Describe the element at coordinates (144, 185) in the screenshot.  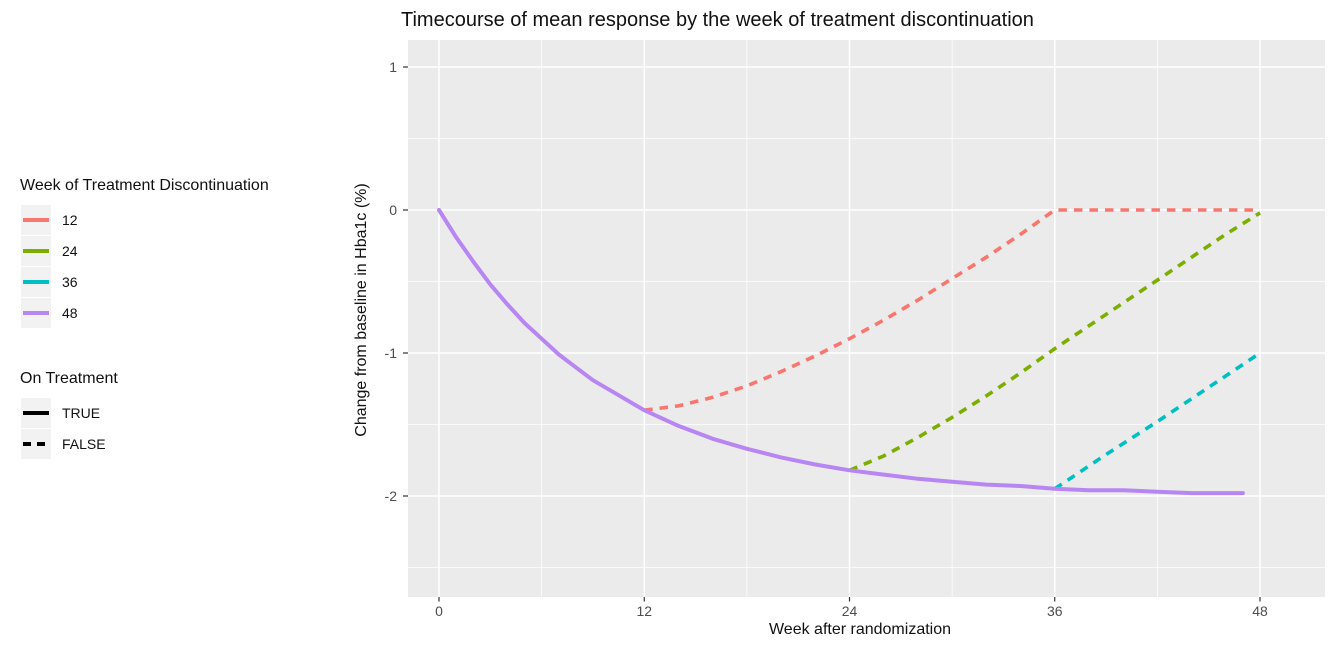
I see `legend-color-title: Week of Treatment Discontinuation` at that location.